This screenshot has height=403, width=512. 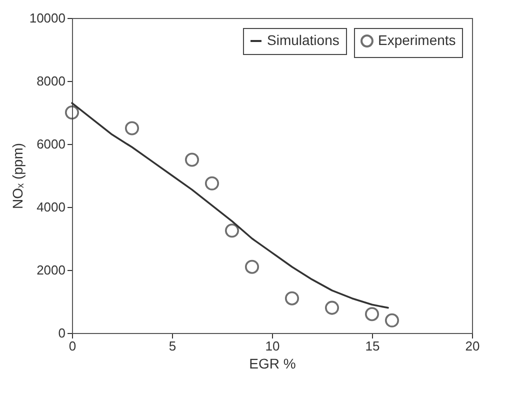 What do you see at coordinates (51, 270) in the screenshot?
I see `y-tick-label: 2000` at bounding box center [51, 270].